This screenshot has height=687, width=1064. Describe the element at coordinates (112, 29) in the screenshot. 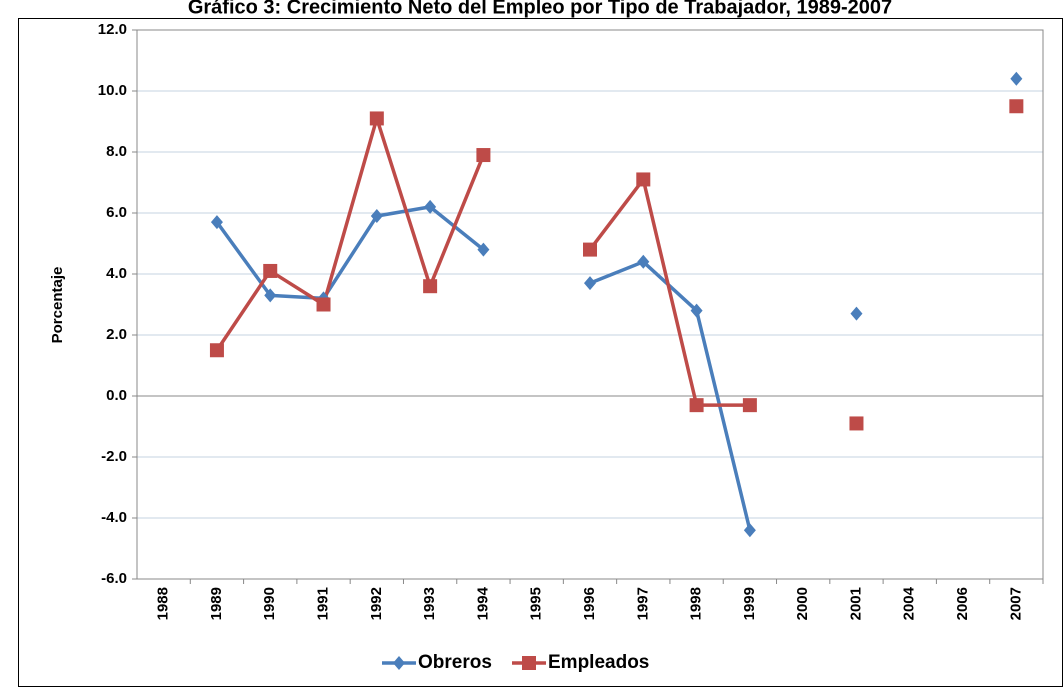

I see `y-tick-label: 12.0` at that location.